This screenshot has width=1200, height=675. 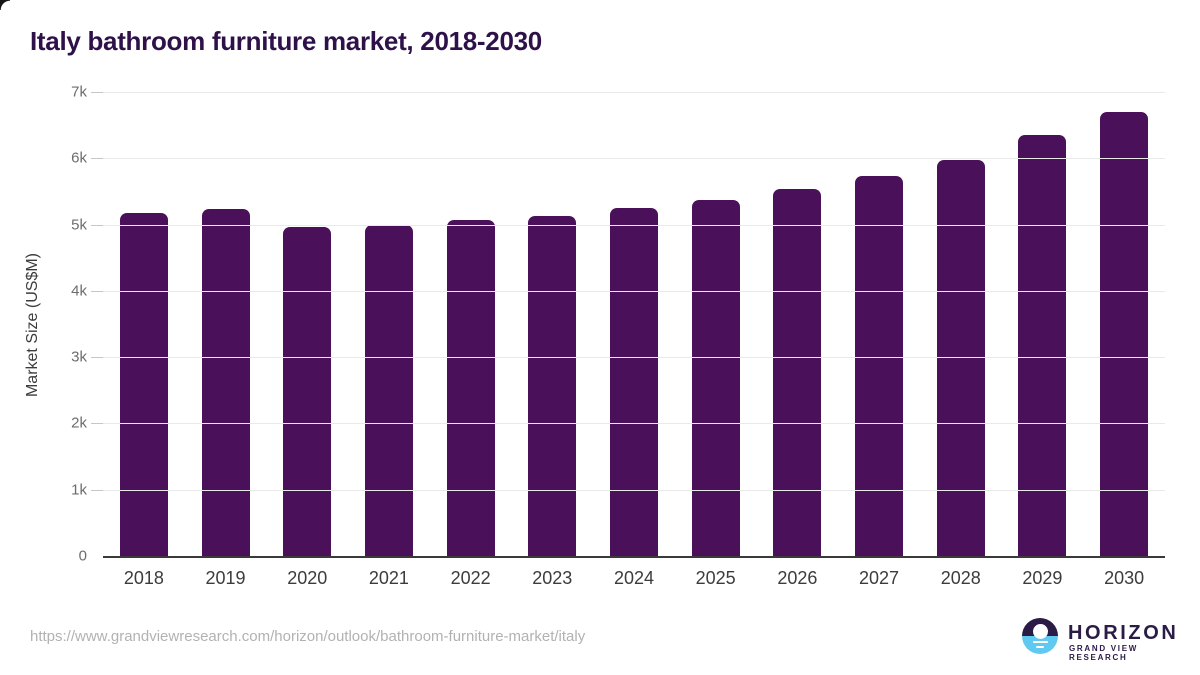 What do you see at coordinates (32, 325) in the screenshot?
I see `y-axis-title: Market Size (US$M)` at bounding box center [32, 325].